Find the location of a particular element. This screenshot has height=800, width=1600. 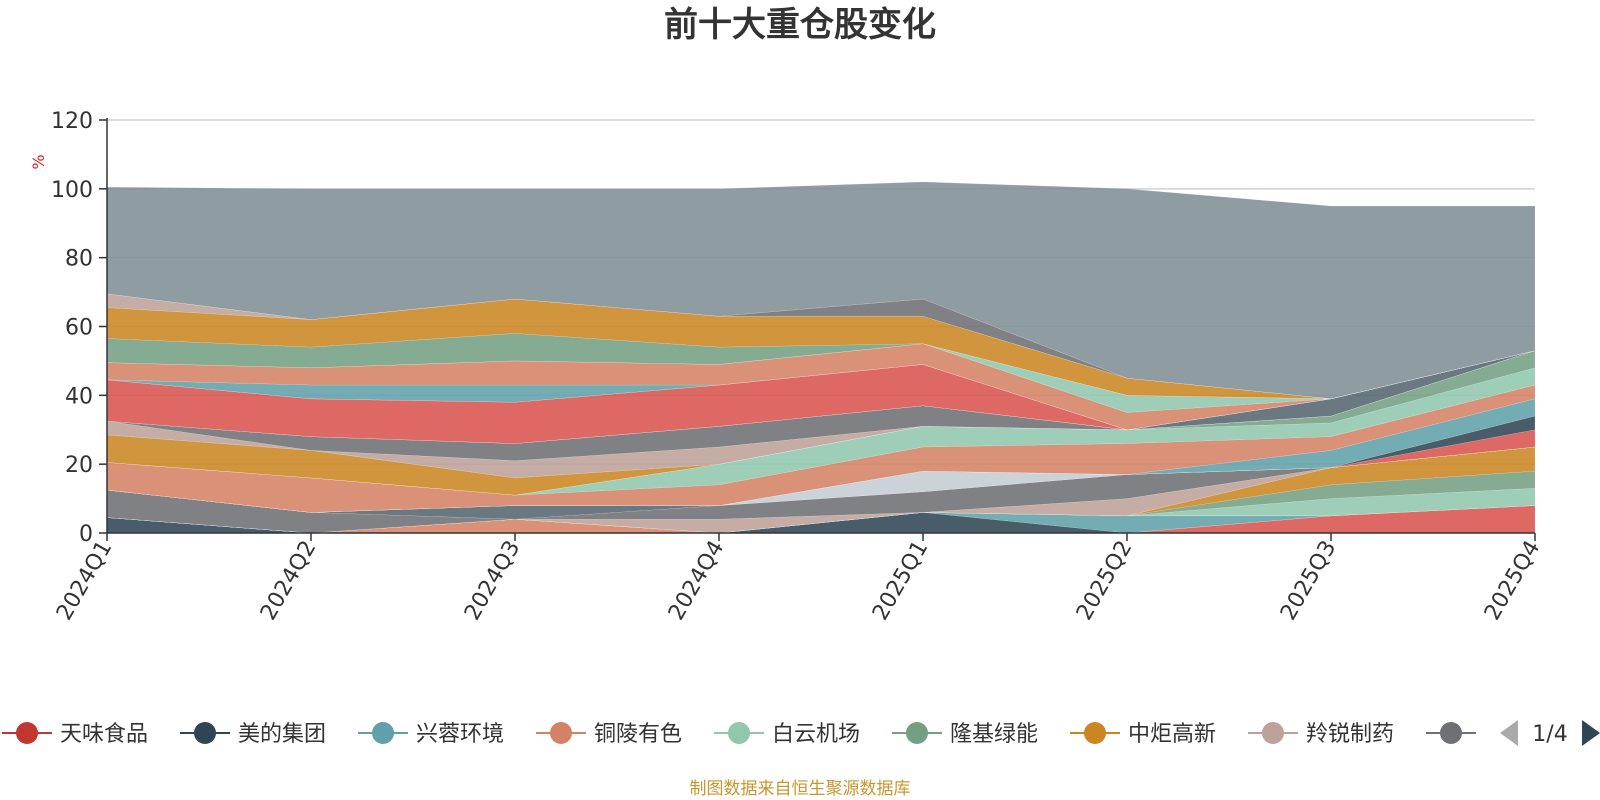

legend-item: 中炬高新 is located at coordinates (1143, 734).